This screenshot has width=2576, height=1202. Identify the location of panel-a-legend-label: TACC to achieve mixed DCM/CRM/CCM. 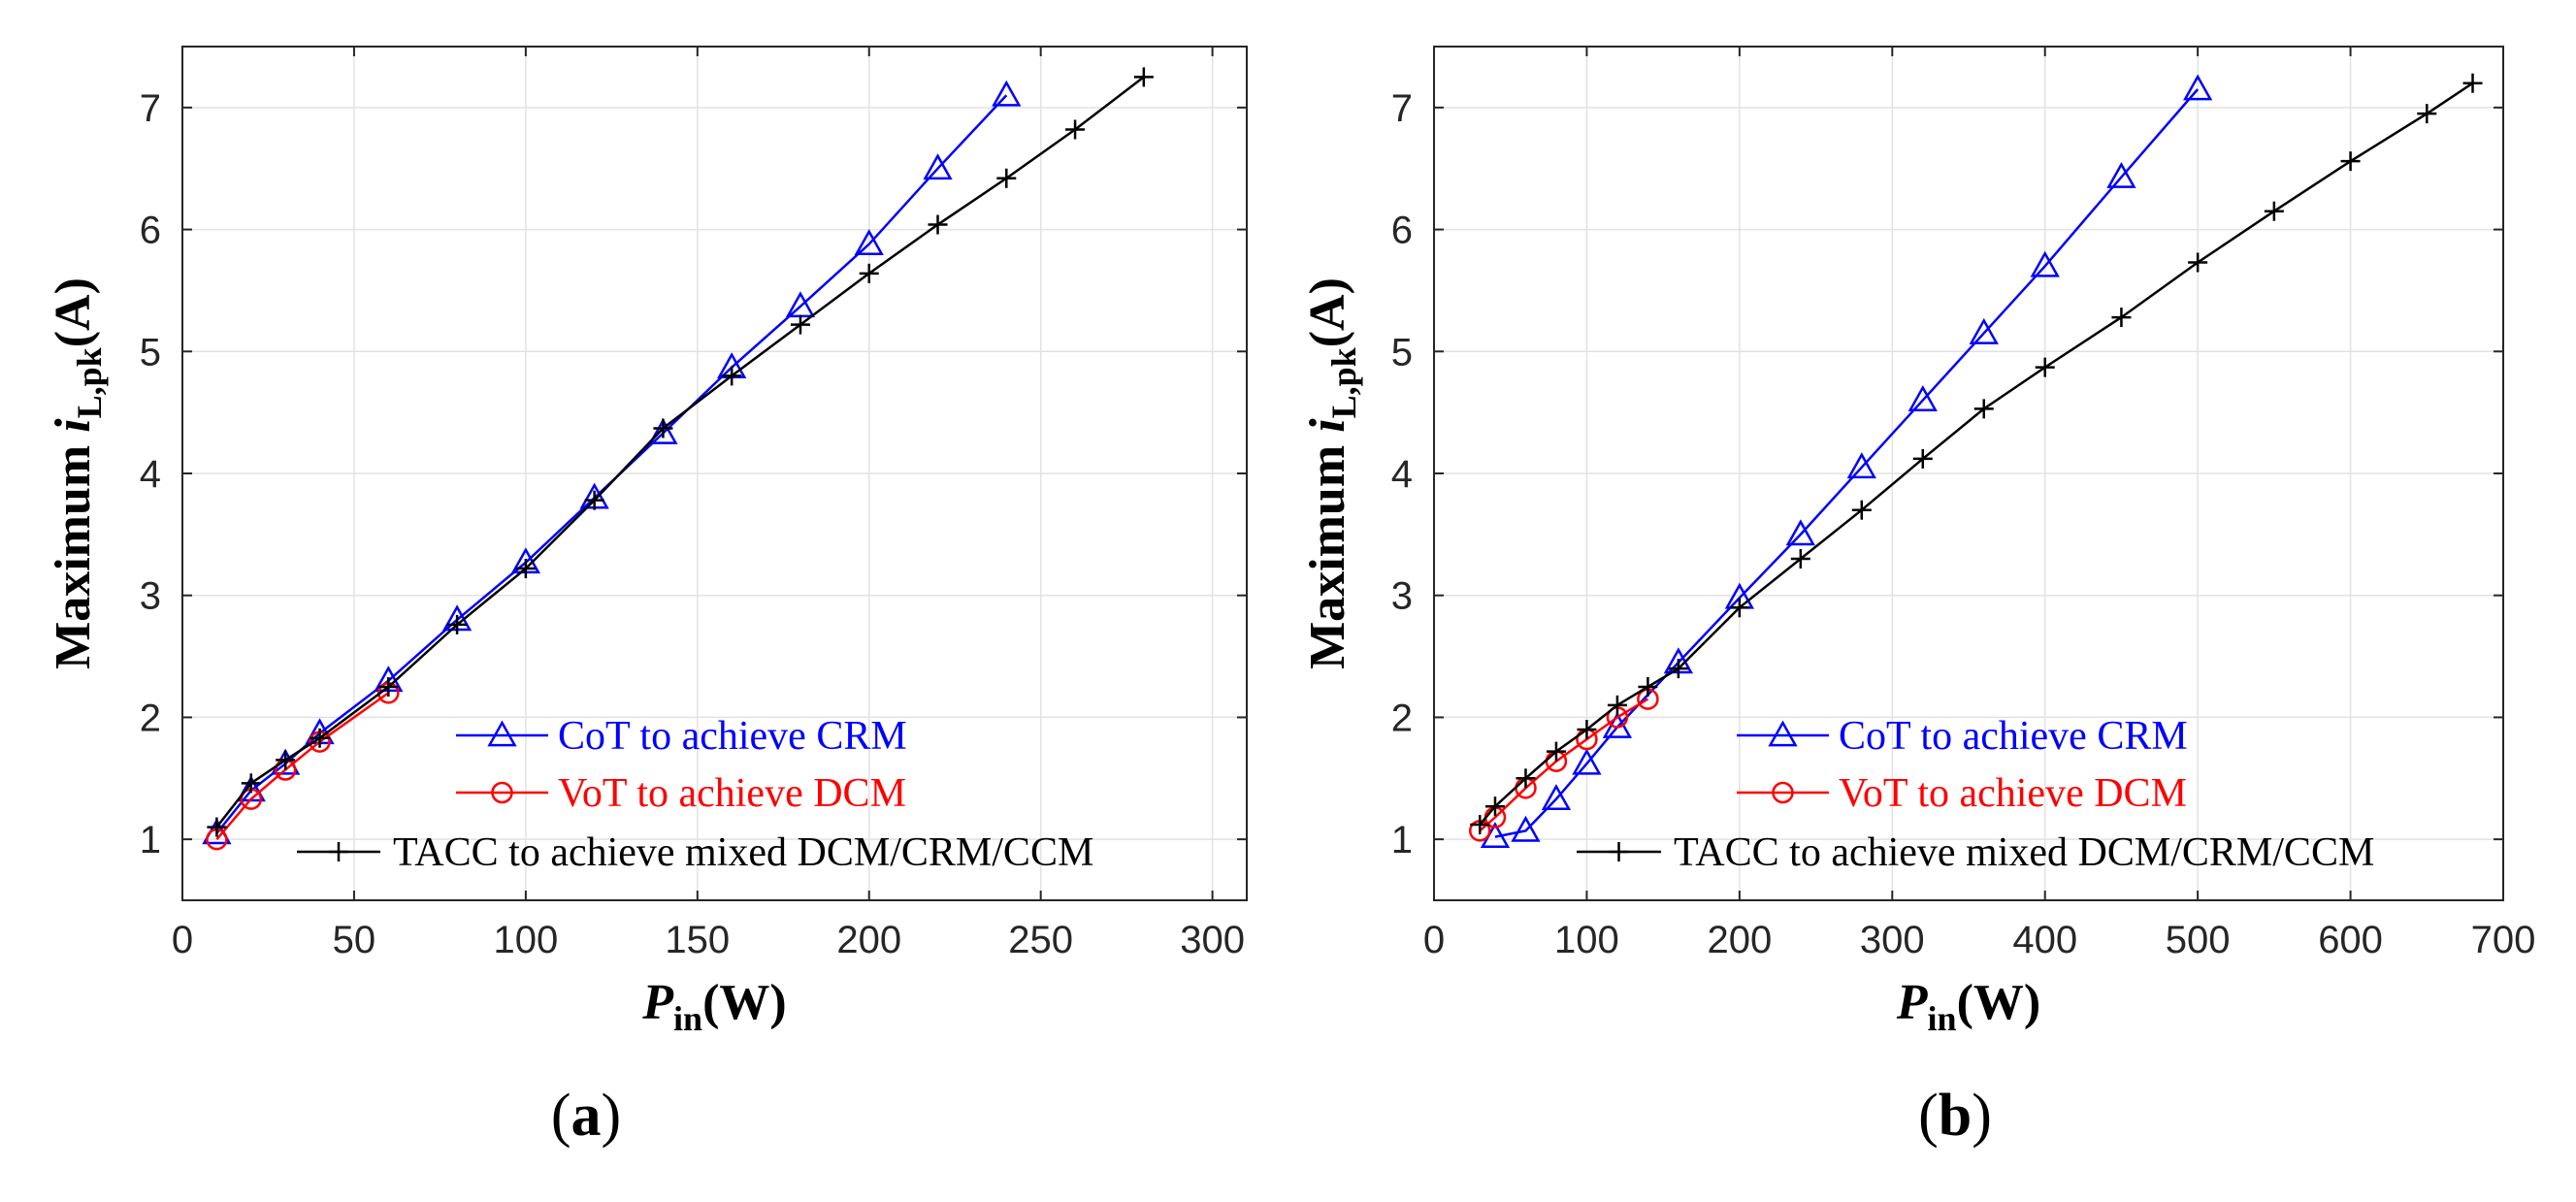
(743, 852).